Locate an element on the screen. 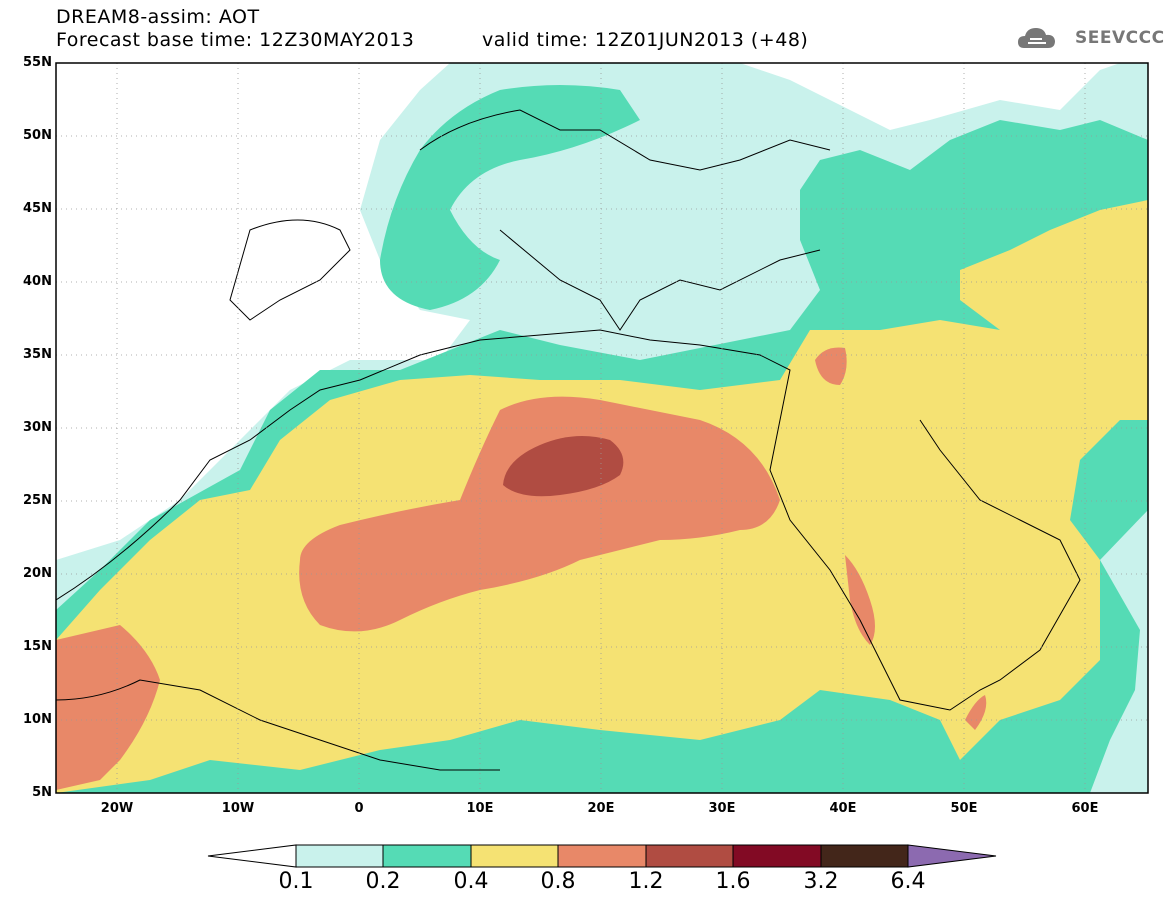 This screenshot has height=905, width=1165. lat-label: 5N is located at coordinates (42, 792).